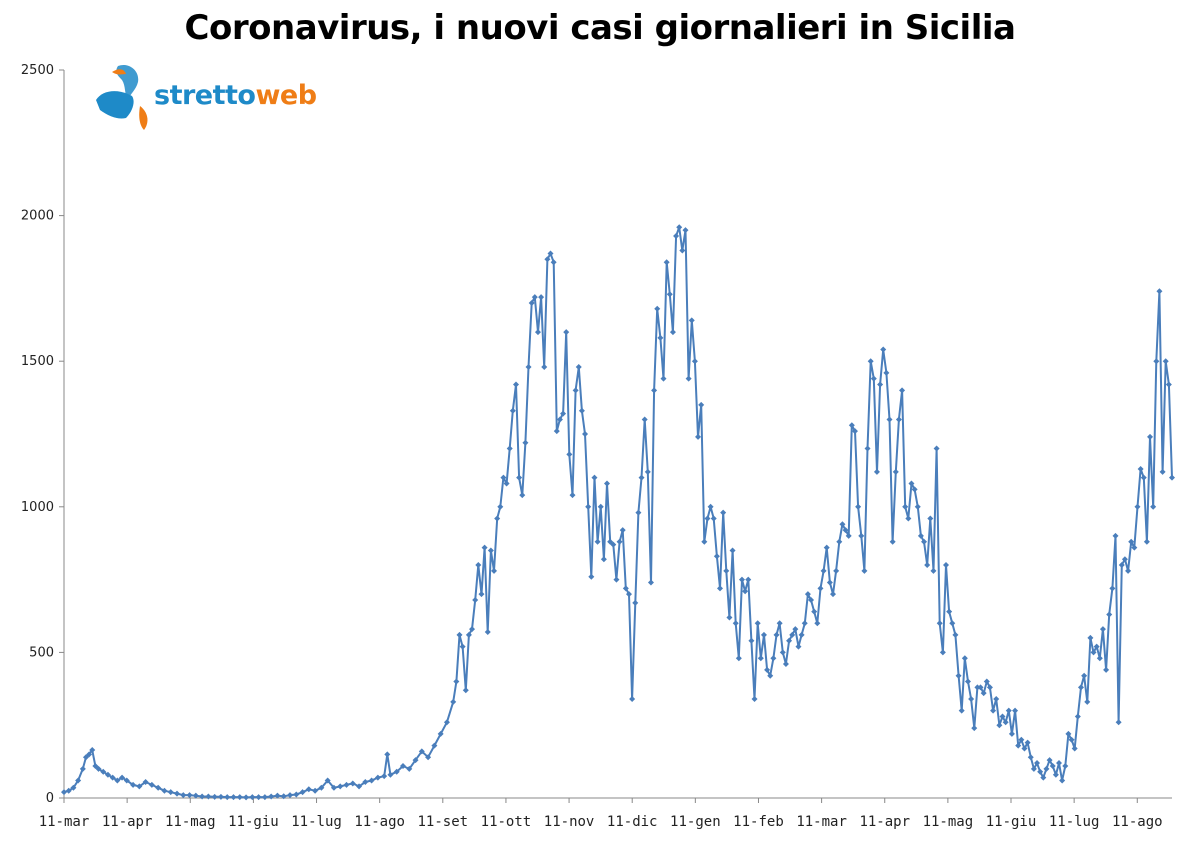 This screenshot has width=1200, height=858. What do you see at coordinates (50, 798) in the screenshot?
I see `y-tick-label: 0` at bounding box center [50, 798].